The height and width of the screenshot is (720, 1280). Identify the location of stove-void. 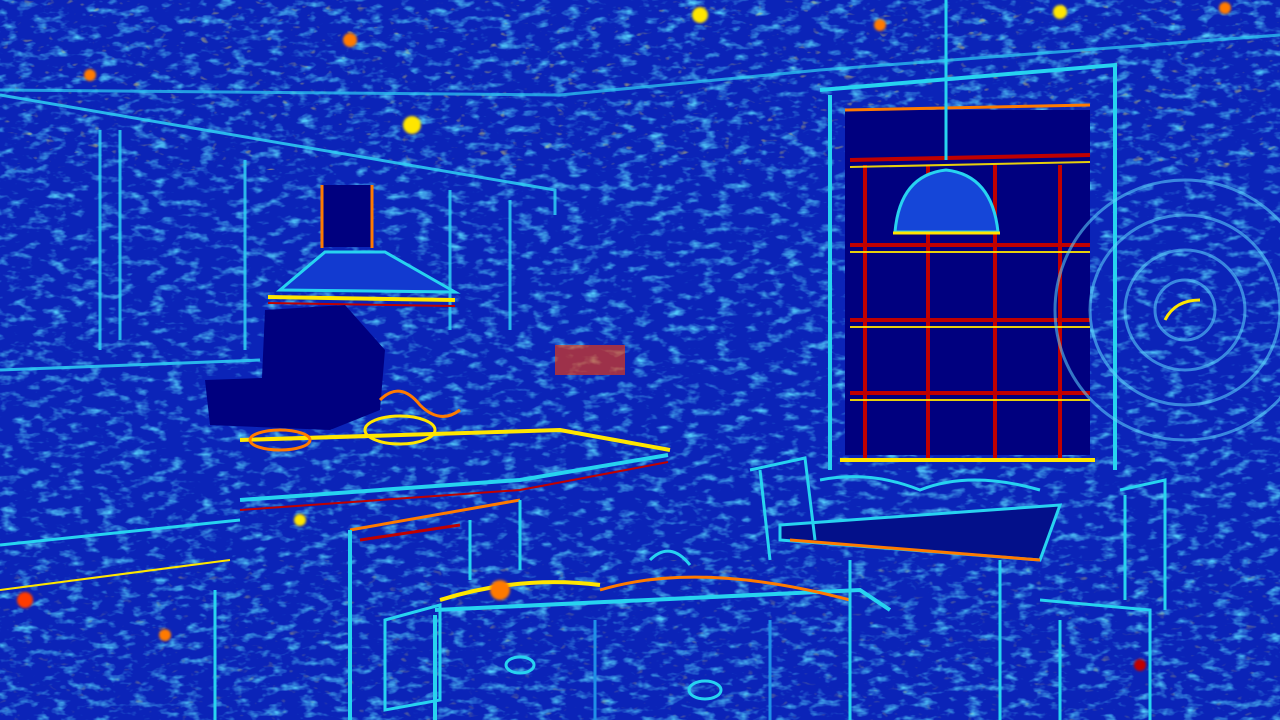
(295, 367).